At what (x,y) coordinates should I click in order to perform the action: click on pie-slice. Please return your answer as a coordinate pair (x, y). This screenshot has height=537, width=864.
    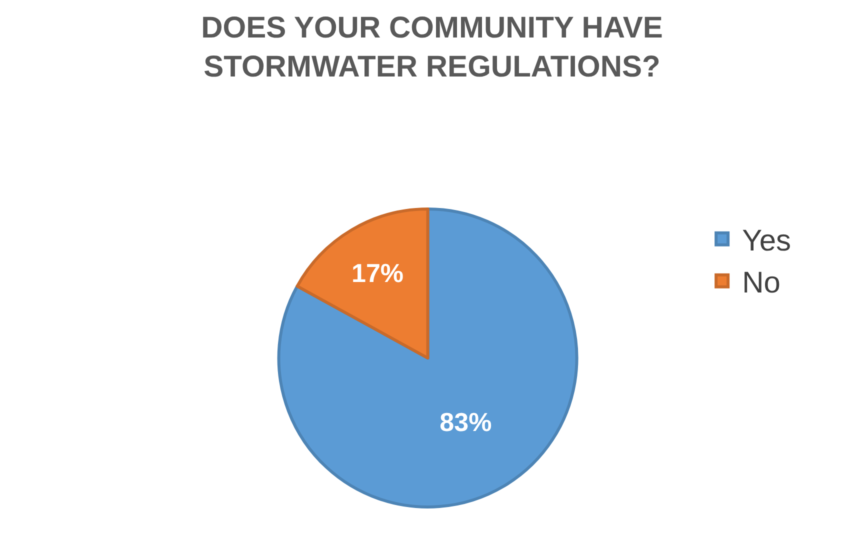
    Looking at the image, I should click on (363, 284).